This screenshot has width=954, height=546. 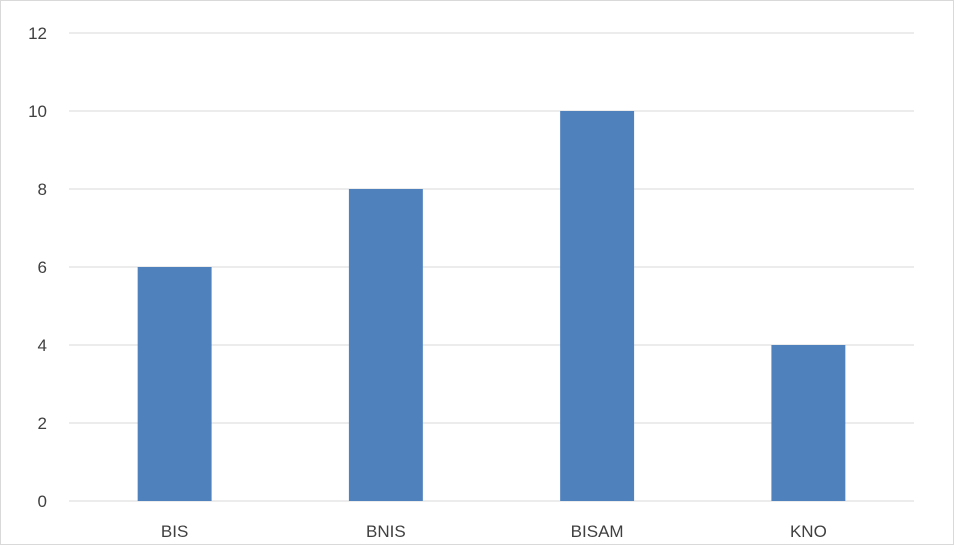 I want to click on y-tick-label: 0, so click(x=42, y=501).